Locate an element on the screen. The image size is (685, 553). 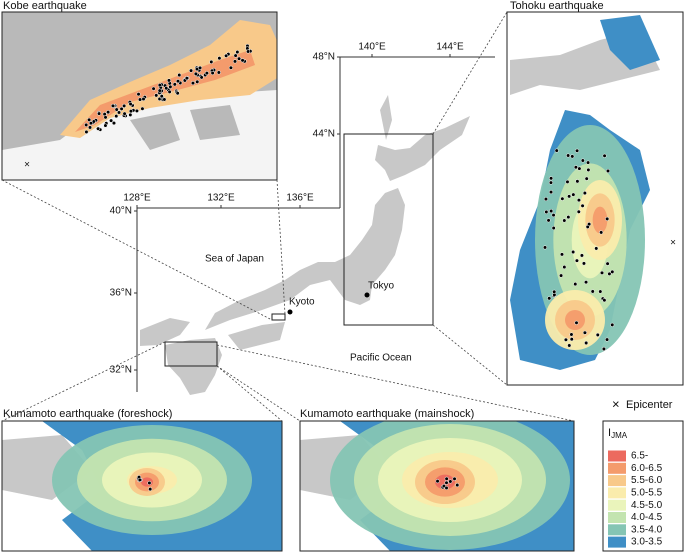
mainshock-frame is located at coordinates (437, 486).